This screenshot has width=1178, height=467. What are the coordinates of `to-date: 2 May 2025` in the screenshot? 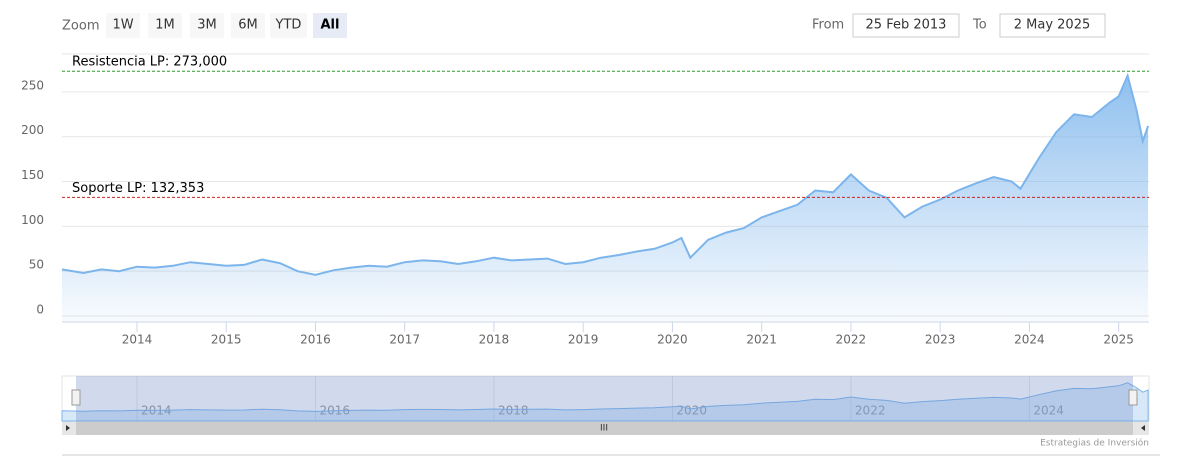 It's located at (1052, 25).